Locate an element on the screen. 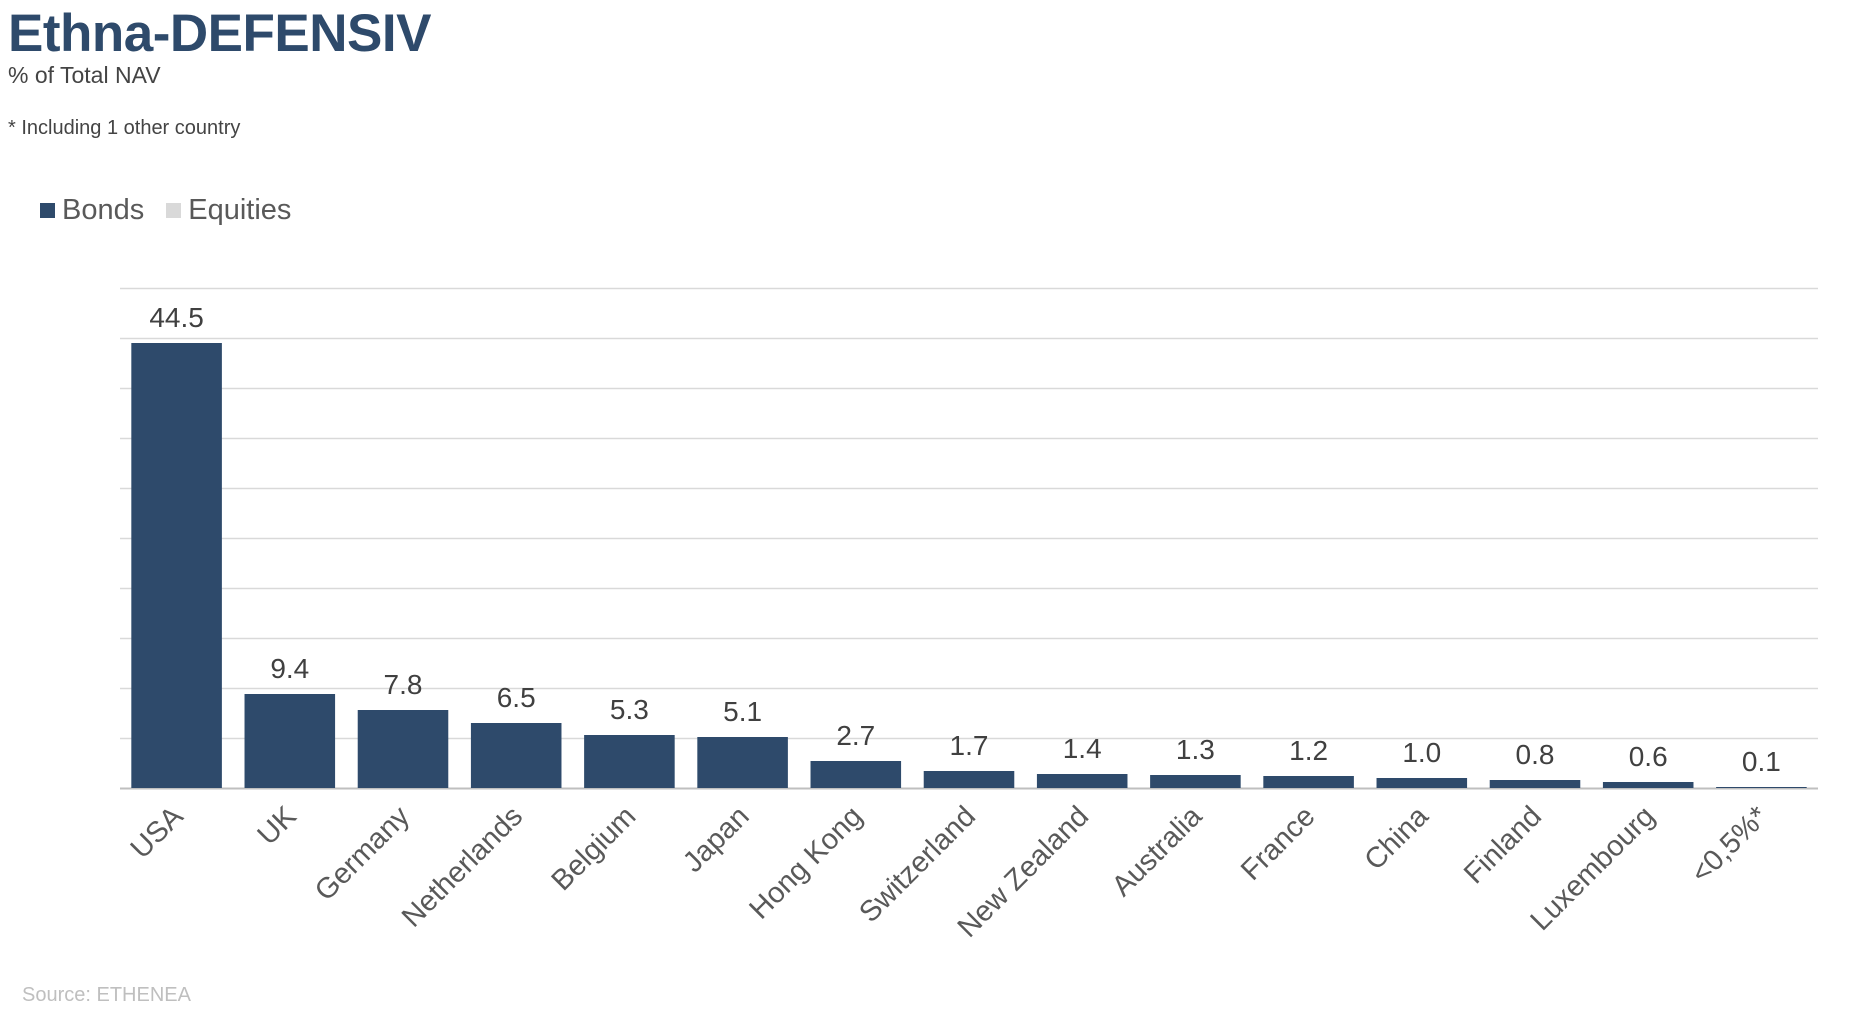  data-label-10: 1.2 is located at coordinates (1308, 750).